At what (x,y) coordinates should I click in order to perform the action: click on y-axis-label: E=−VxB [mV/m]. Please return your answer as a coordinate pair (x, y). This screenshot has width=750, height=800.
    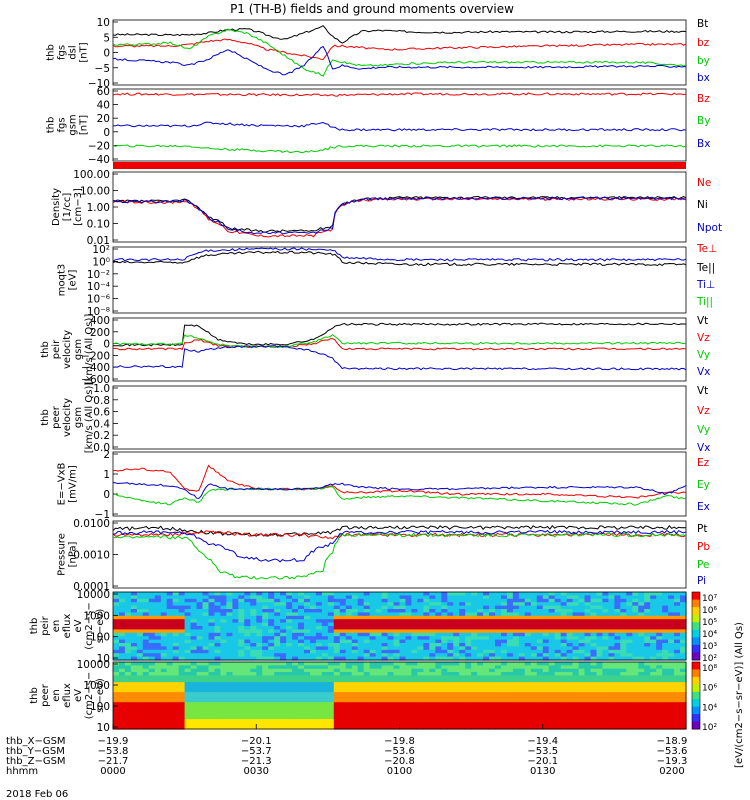
    Looking at the image, I should click on (68, 484).